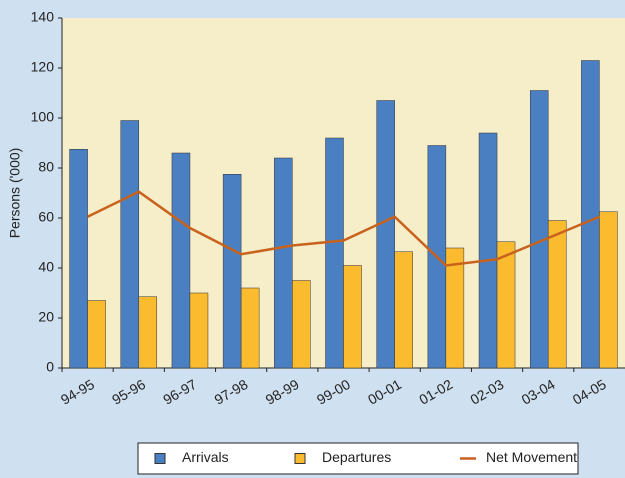  I want to click on x-tick-label: 02-03, so click(486, 392).